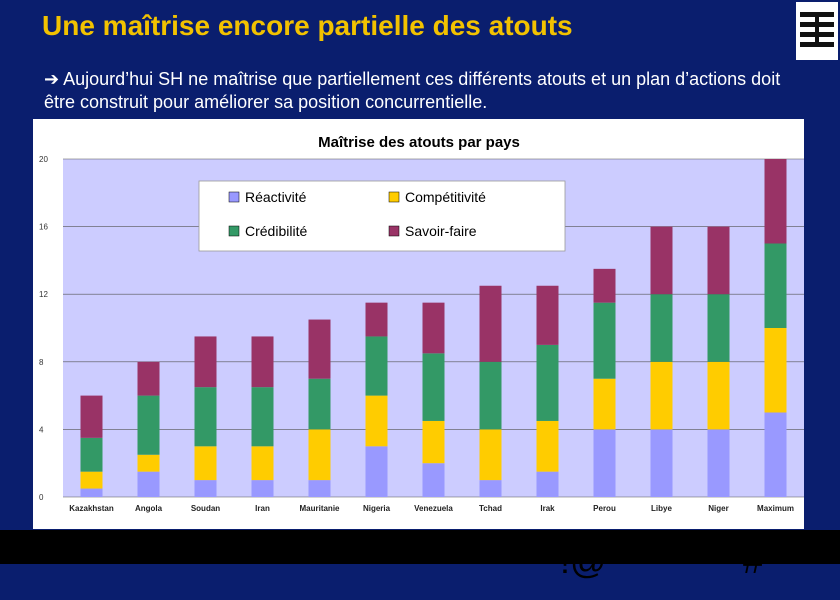 Image resolution: width=840 pixels, height=600 pixels. What do you see at coordinates (91, 508) in the screenshot?
I see `x-category-label: Kazakhstan` at bounding box center [91, 508].